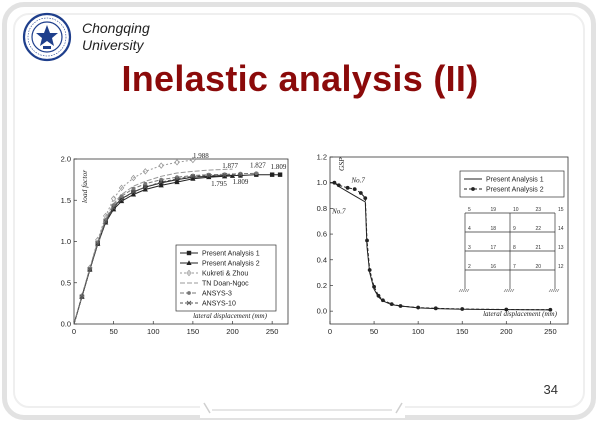  Describe the element at coordinates (514, 229) in the screenshot. I see `inset-node-label: 9` at that location.